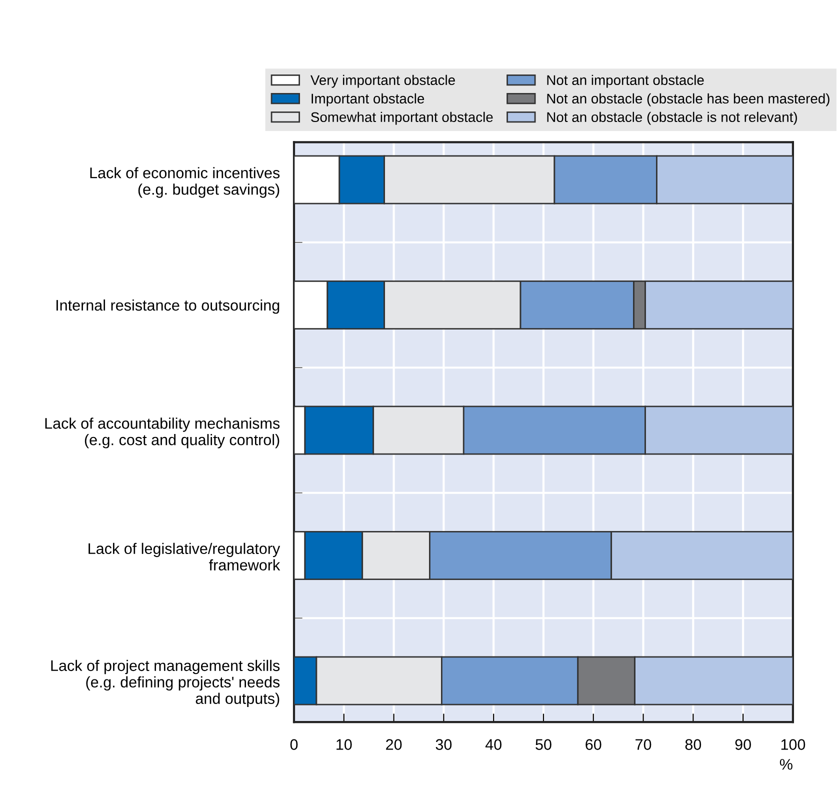 The height and width of the screenshot is (790, 840). Describe the element at coordinates (786, 764) in the screenshot. I see `x-axis-title: %` at that location.